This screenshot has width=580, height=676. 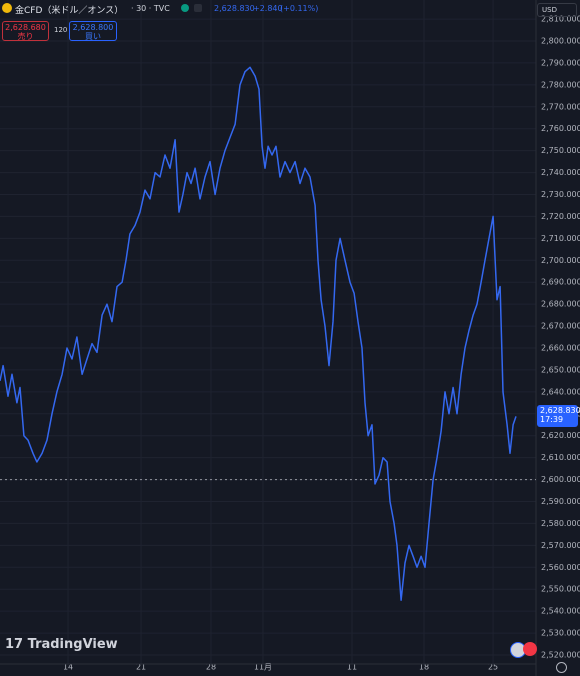 What do you see at coordinates (557, 10) in the screenshot?
I see `currency-select: USD` at bounding box center [557, 10].